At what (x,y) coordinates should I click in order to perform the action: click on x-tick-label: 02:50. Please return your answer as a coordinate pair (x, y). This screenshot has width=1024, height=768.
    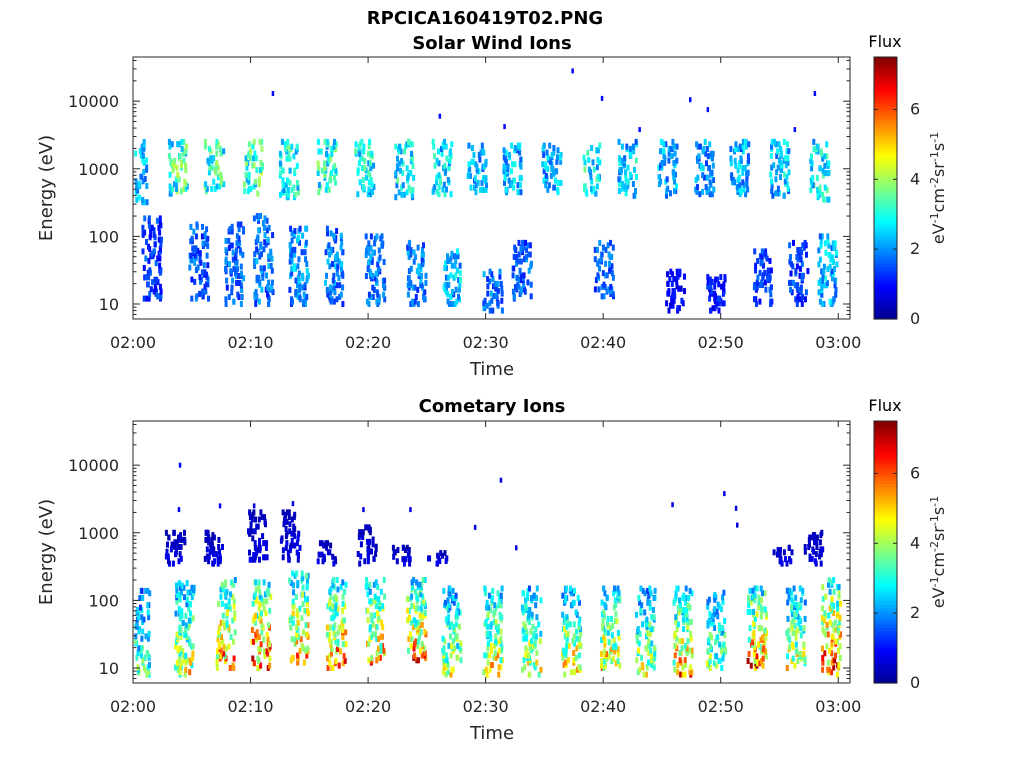
    Looking at the image, I should click on (721, 706).